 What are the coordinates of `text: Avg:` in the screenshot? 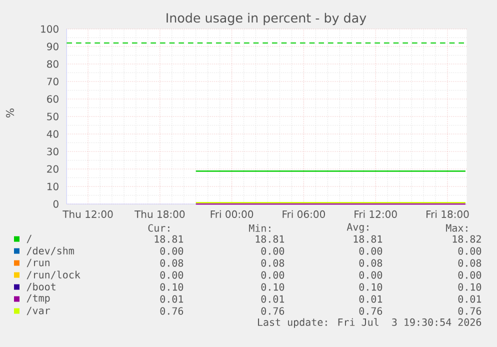 It's located at (357, 228).